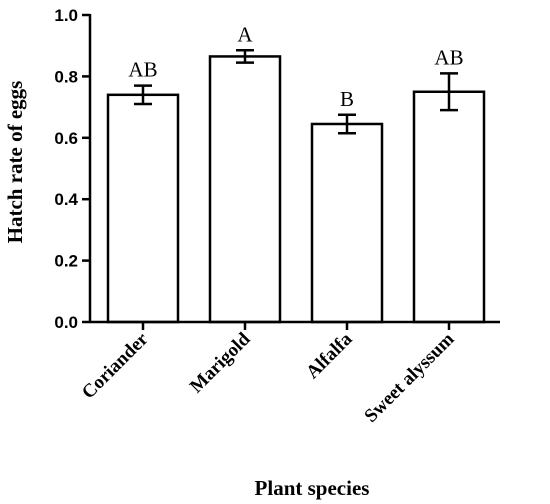  I want to click on x-axis-title: Plant species, so click(312, 488).